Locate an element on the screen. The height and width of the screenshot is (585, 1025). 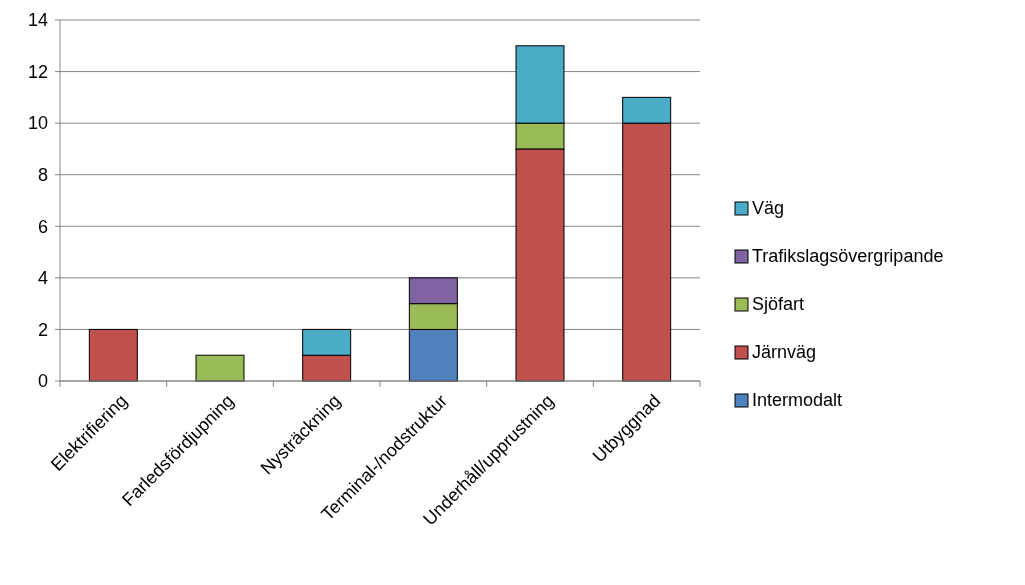
legend-label: Intermodalt is located at coordinates (797, 400).